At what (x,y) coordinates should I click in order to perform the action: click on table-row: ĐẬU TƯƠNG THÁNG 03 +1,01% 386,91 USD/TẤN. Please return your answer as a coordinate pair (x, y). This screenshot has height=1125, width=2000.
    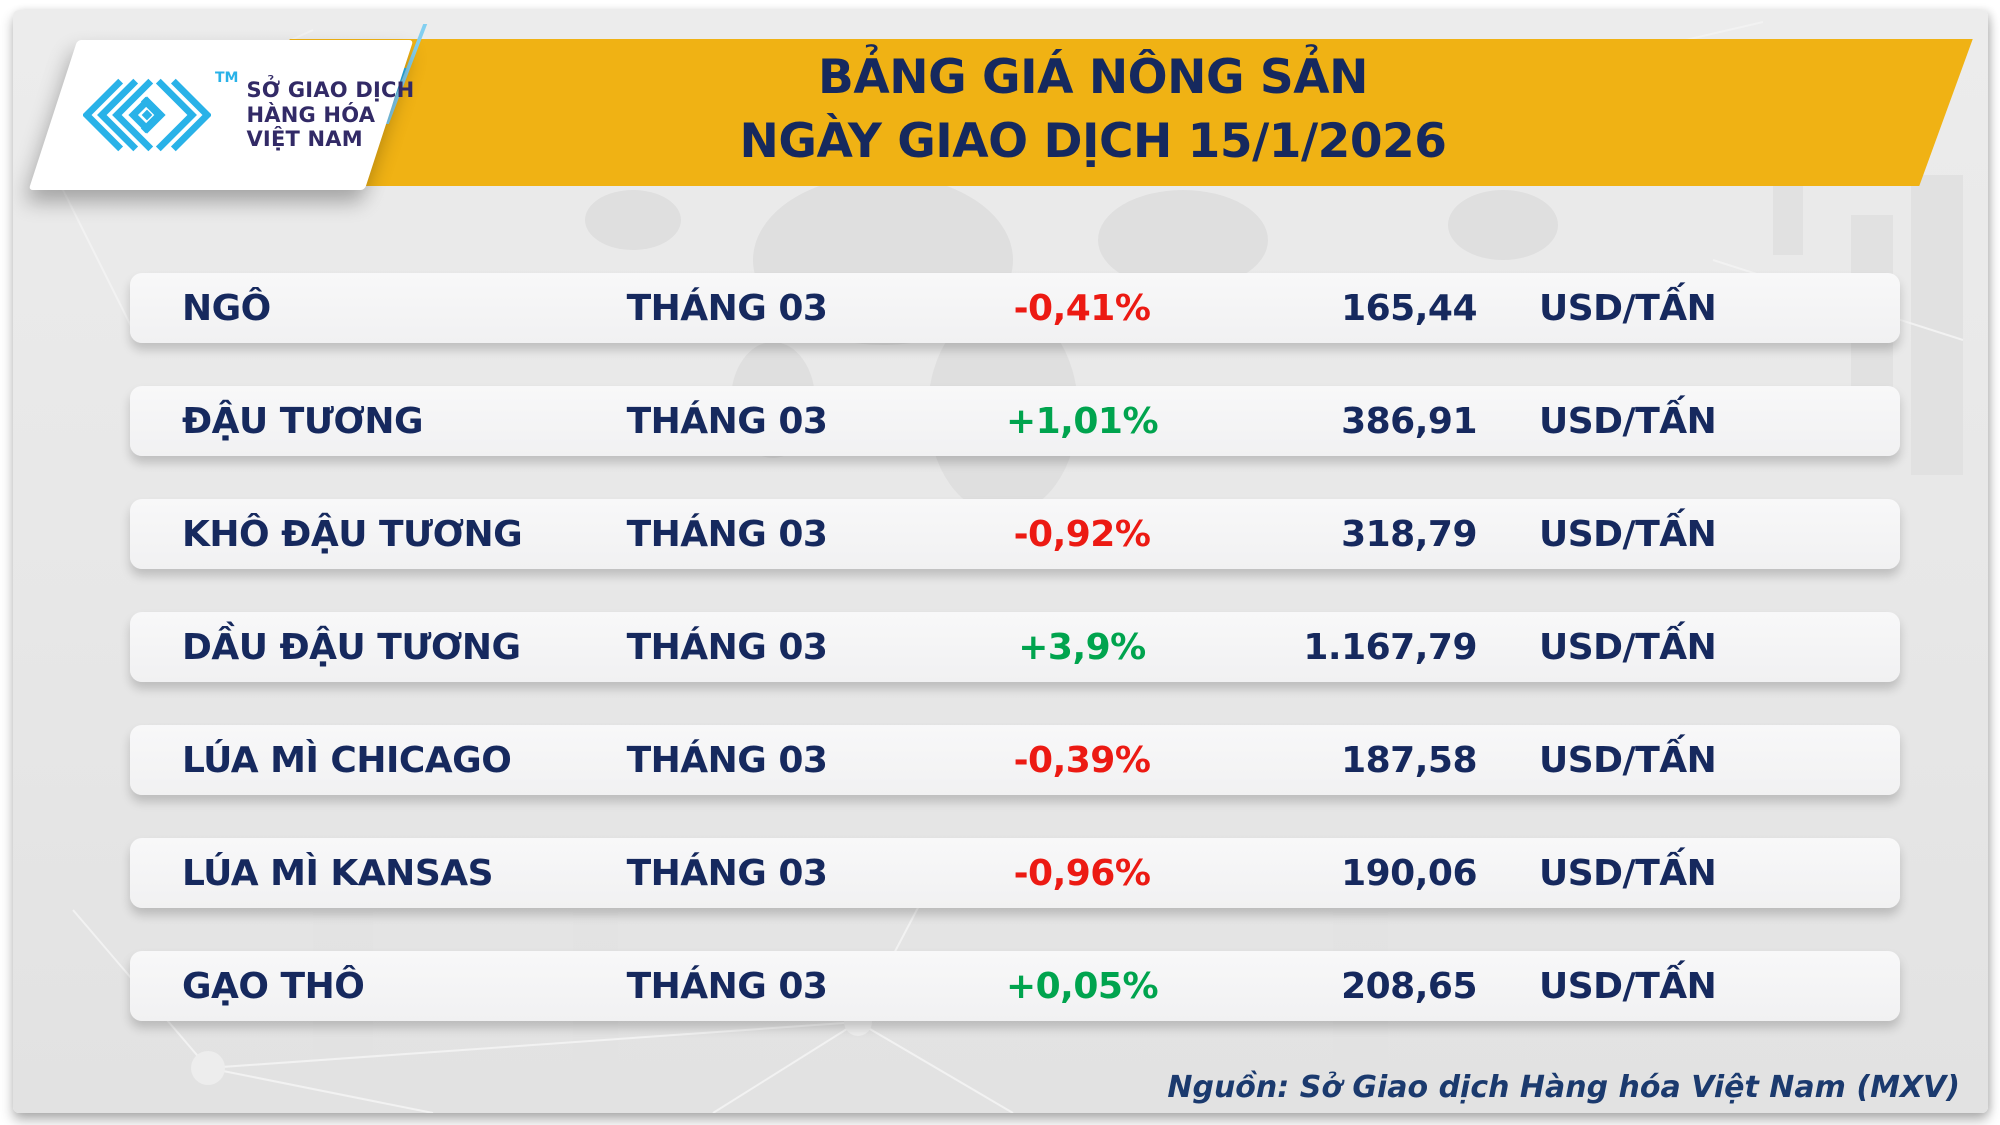
    Looking at the image, I should click on (1015, 421).